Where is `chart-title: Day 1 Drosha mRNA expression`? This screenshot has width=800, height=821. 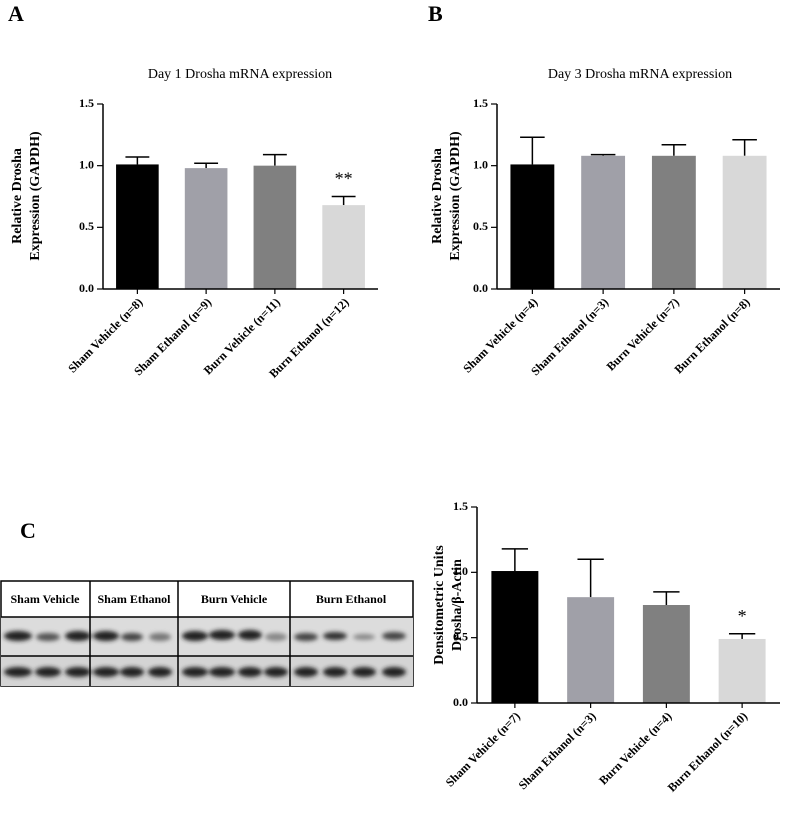
chart-title: Day 1 Drosha mRNA expression is located at coordinates (240, 74).